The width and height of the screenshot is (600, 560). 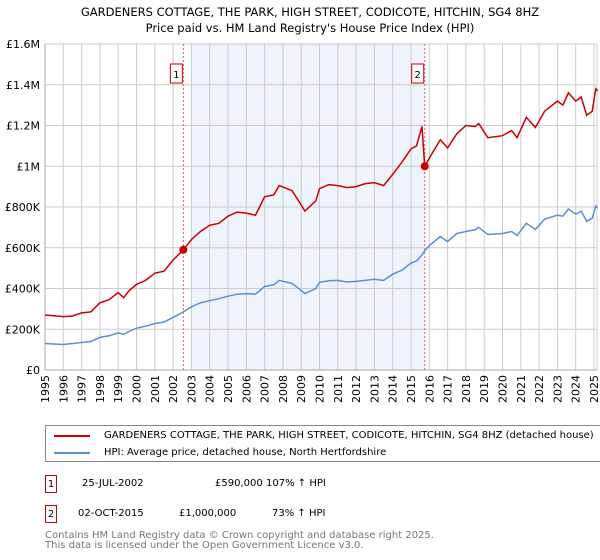 What do you see at coordinates (113, 483) in the screenshot?
I see `transaction-date: 25-JUL-2002` at bounding box center [113, 483].